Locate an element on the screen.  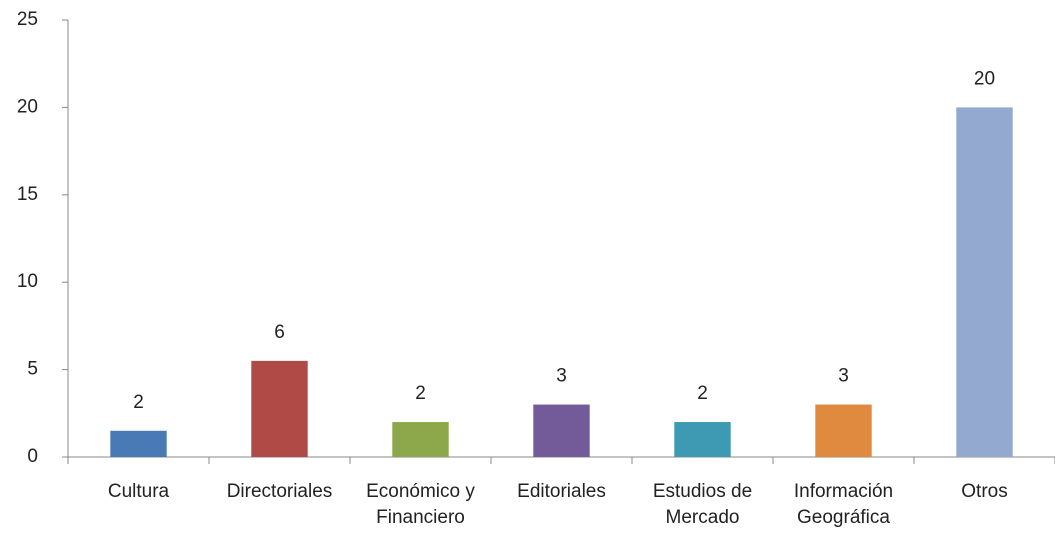
y-tick-label: 5 is located at coordinates (32, 369).